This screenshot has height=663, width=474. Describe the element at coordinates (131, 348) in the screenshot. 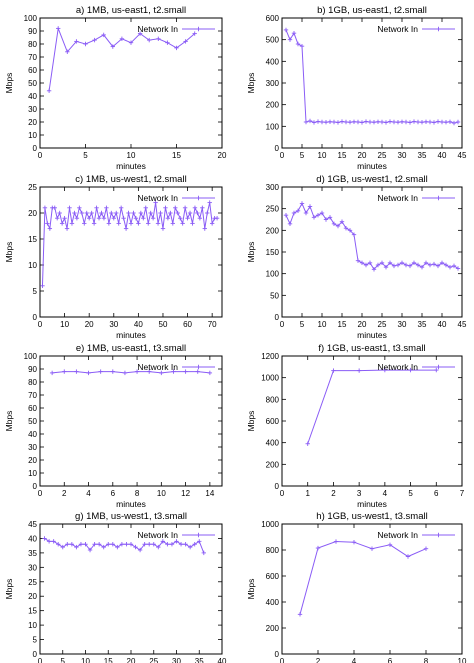

I see `chart-title: e) 1MB, us-east1, t3.small` at that location.